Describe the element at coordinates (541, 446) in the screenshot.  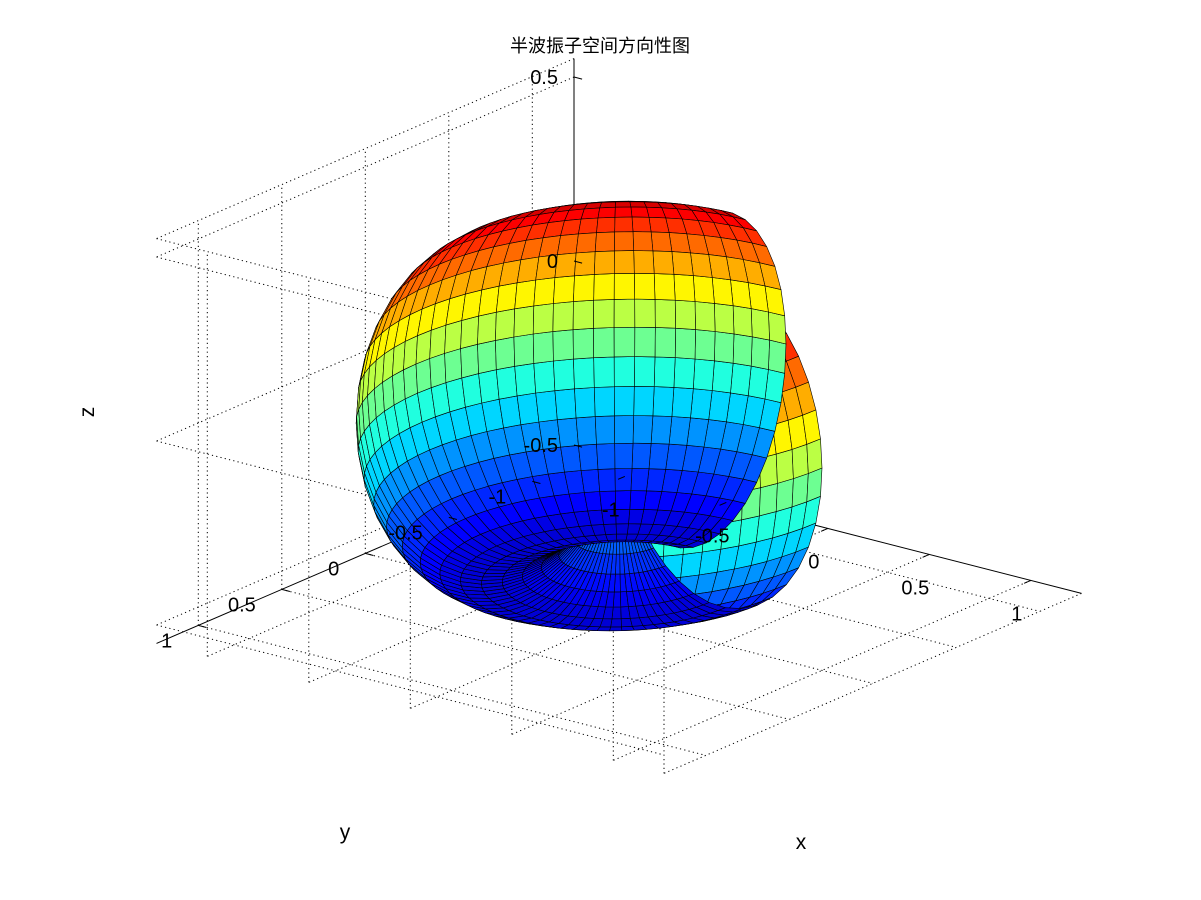
I see `z-tick-label: -0.5` at that location.